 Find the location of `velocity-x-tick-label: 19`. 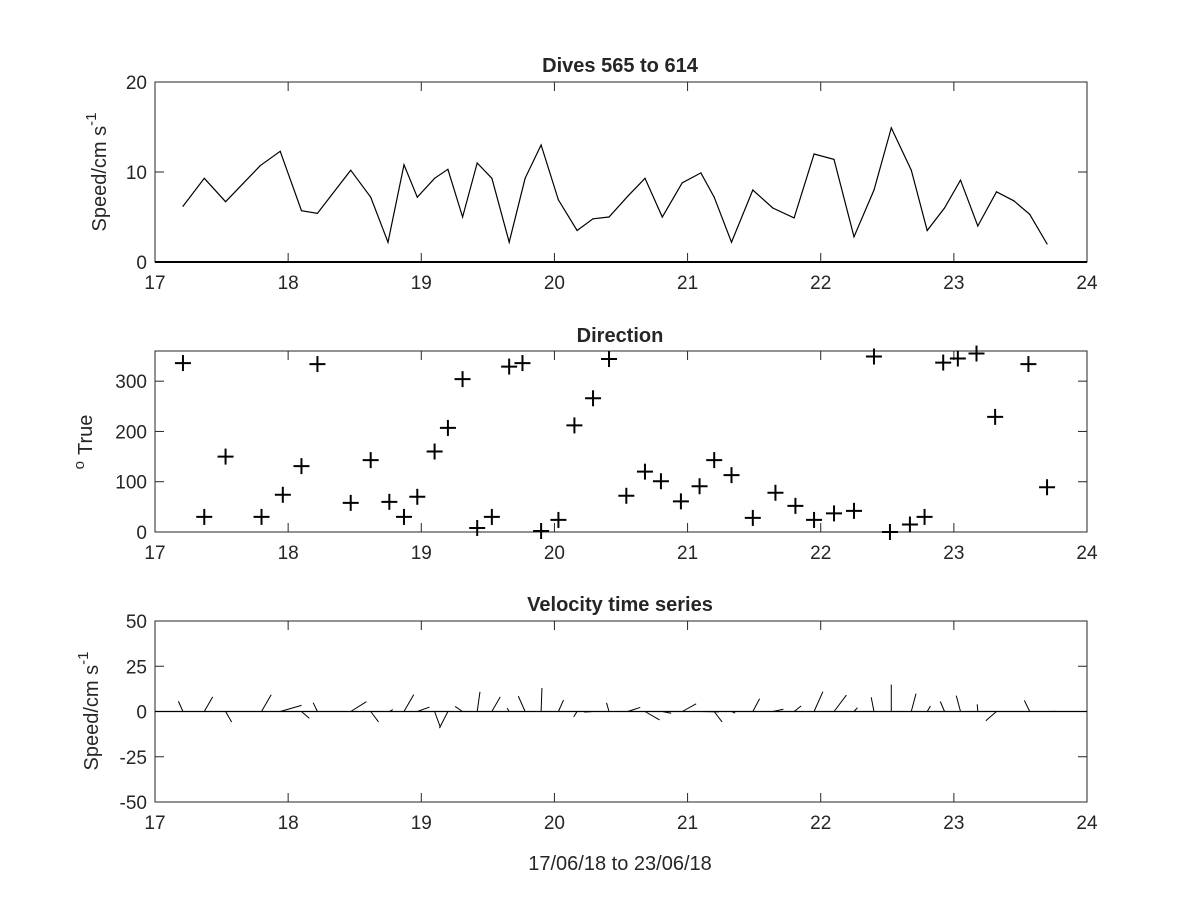

velocity-x-tick-label: 19 is located at coordinates (421, 823).